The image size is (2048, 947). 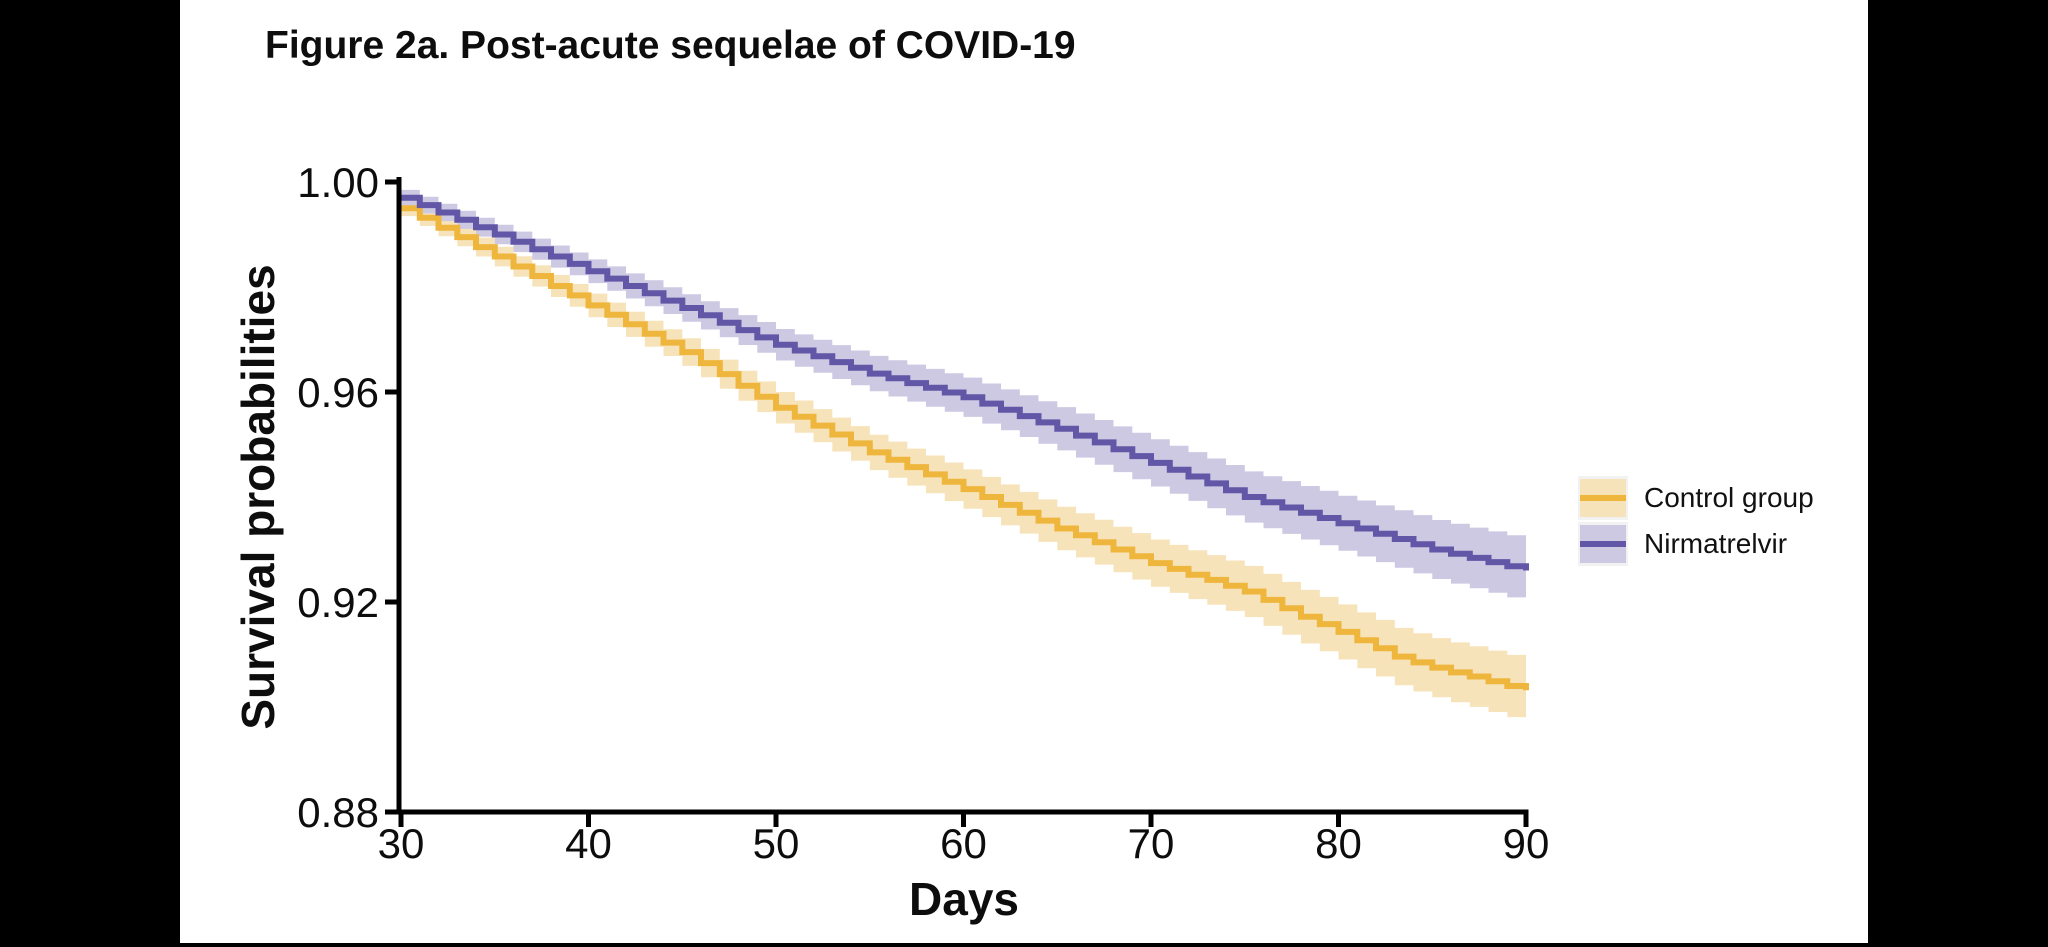 I want to click on legend-label: Control group, so click(x=1729, y=497).